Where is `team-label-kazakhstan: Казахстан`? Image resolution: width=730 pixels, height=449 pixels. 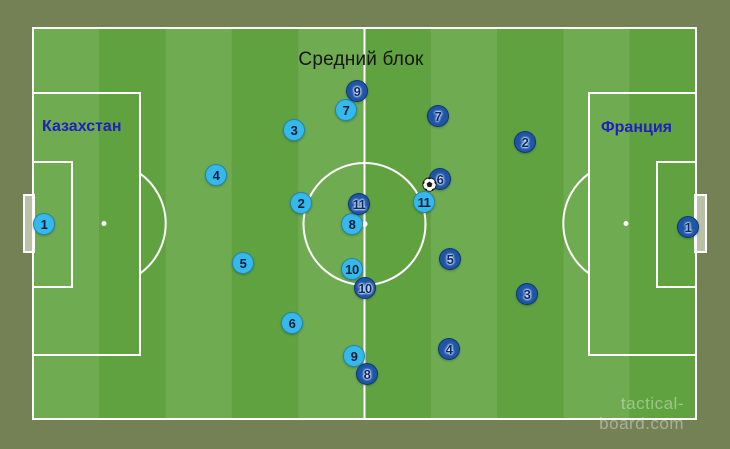
team-label-kazakhstan: Казахстан is located at coordinates (82, 126).